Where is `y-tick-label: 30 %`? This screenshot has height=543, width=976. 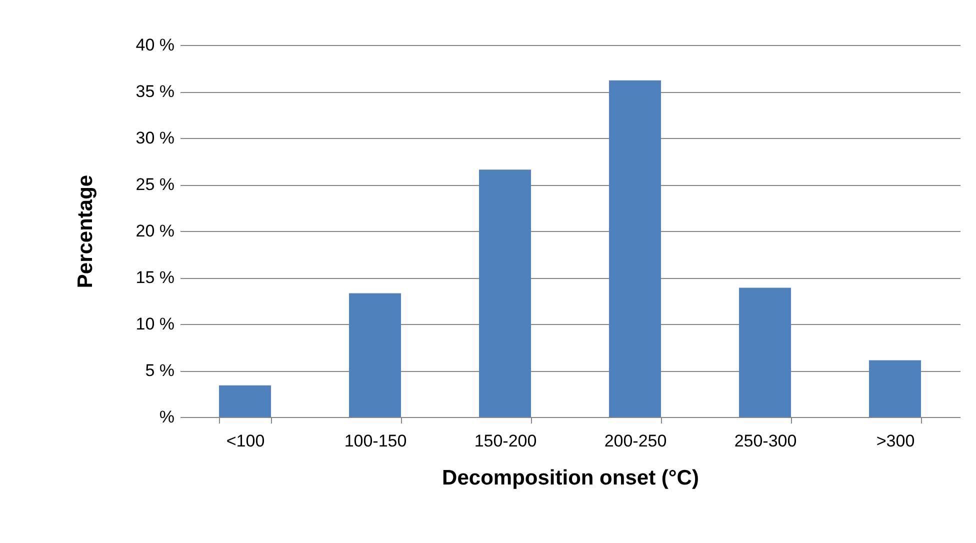 y-tick-label: 30 % is located at coordinates (155, 138).